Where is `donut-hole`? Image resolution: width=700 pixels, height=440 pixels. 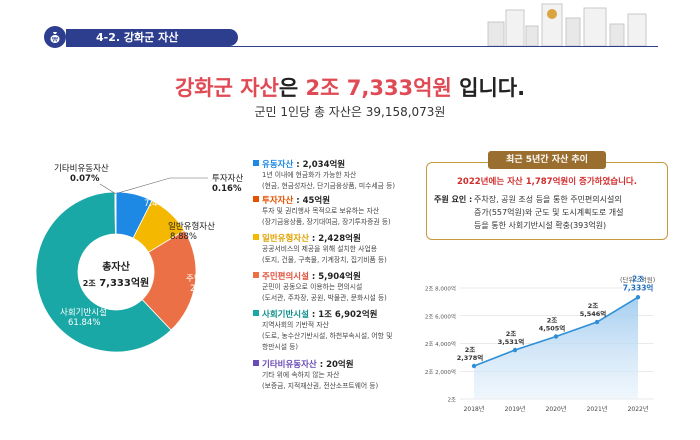 donut-hole is located at coordinates (116, 272).